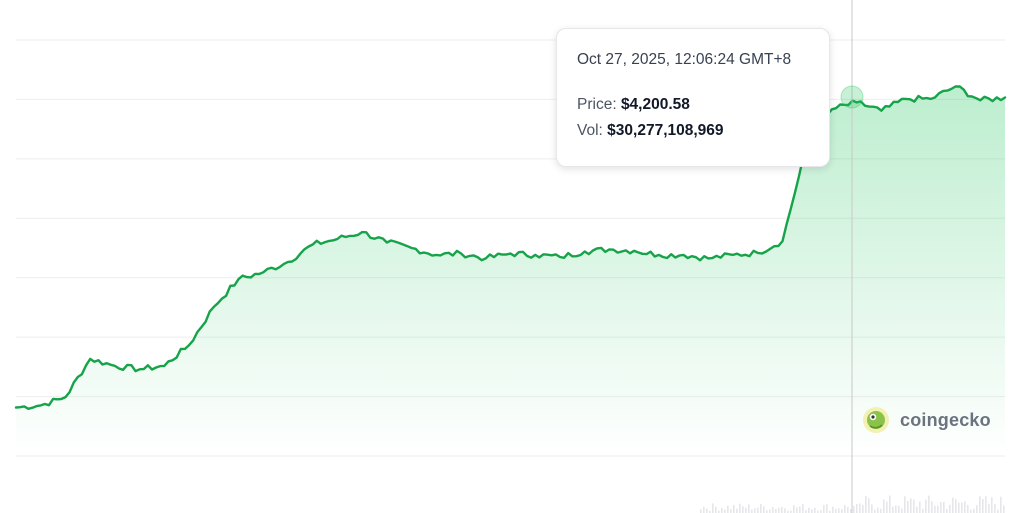 The height and width of the screenshot is (513, 1024). Describe the element at coordinates (945, 419) in the screenshot. I see `brand-name: coingecko` at that location.